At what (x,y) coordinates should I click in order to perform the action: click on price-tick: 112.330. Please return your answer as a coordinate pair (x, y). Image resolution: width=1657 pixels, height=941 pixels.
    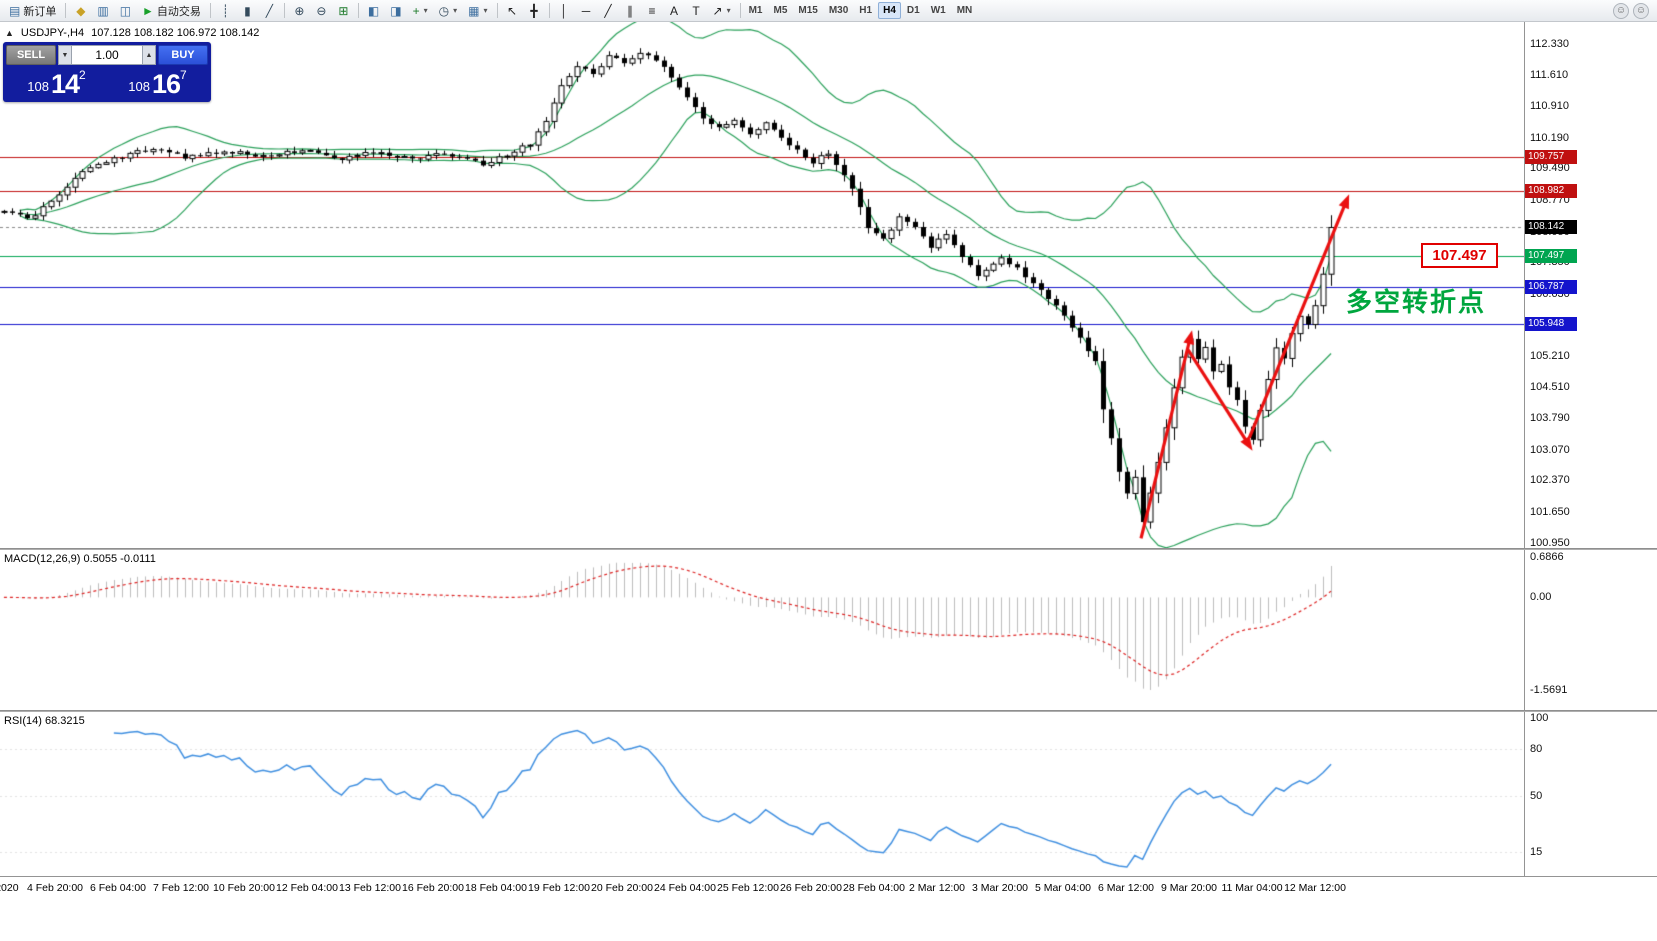
    Looking at the image, I should click on (1549, 43).